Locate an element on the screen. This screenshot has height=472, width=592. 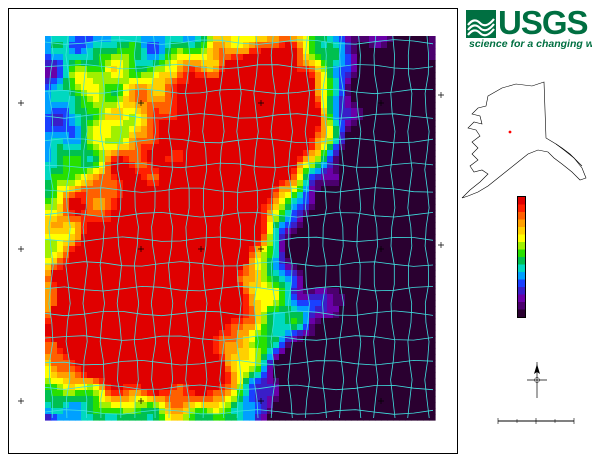
agency-tagline: science for a changing world is located at coordinates (530, 44).